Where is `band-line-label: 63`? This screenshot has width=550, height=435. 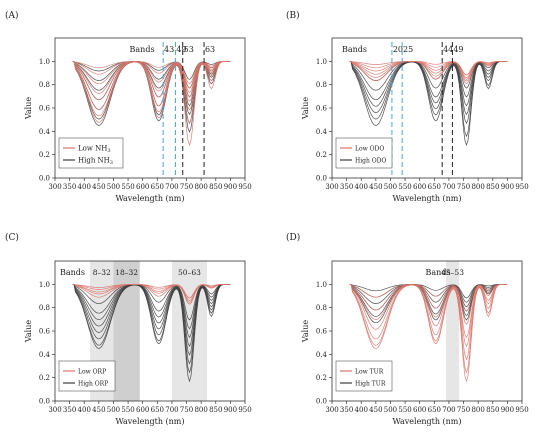
band-line-label: 63 is located at coordinates (210, 49).